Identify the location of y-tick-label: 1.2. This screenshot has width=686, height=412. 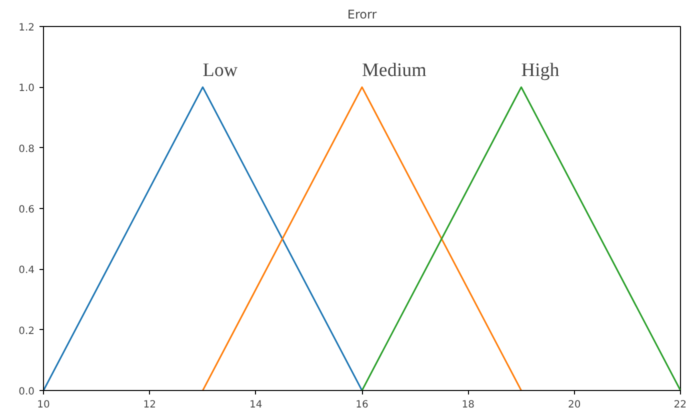
(26, 28).